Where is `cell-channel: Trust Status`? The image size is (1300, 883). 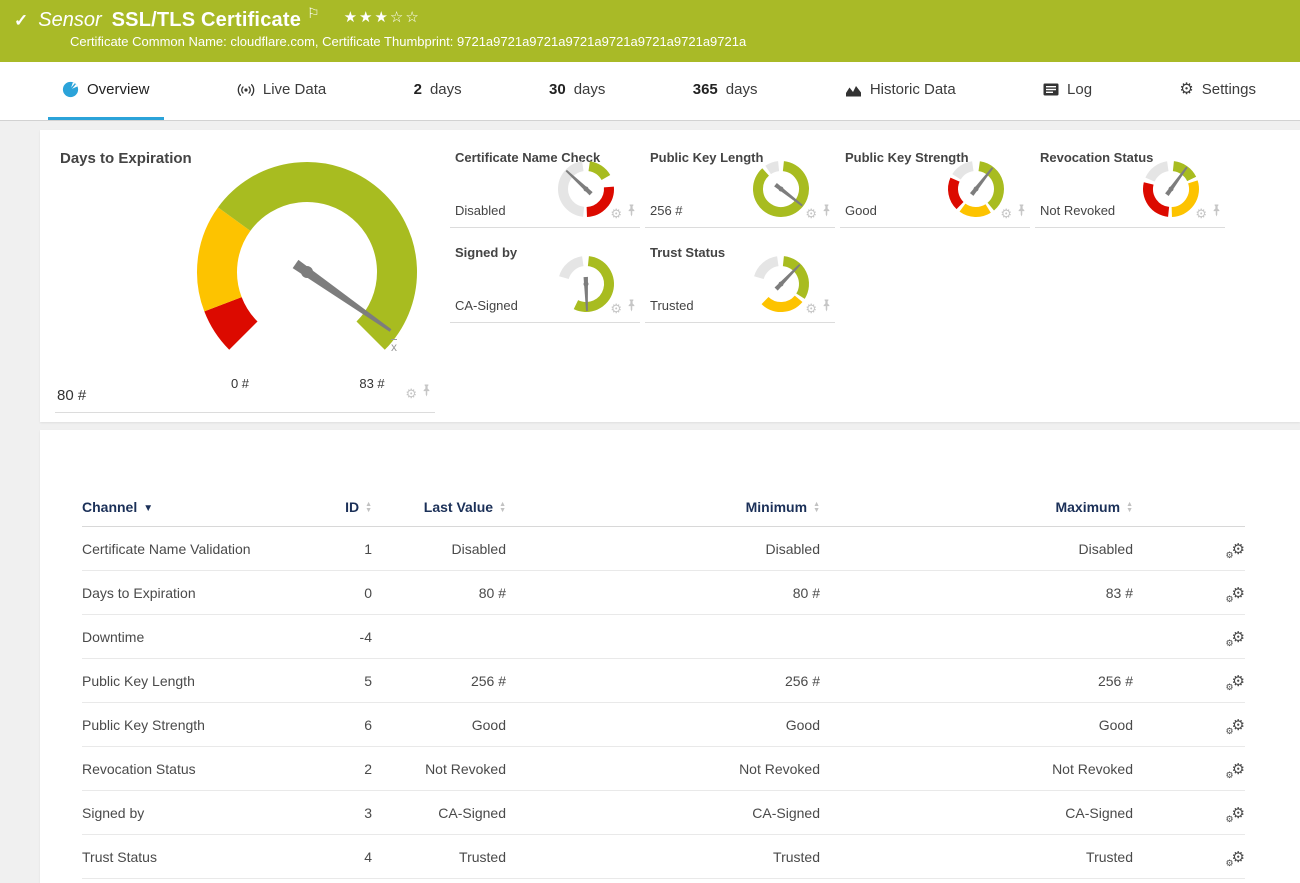 cell-channel: Trust Status is located at coordinates (119, 856).